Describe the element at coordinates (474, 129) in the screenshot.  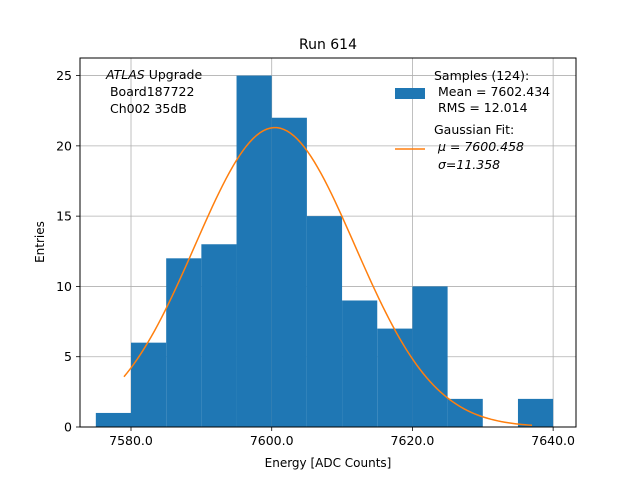
I see `legend-fit-title: Gaussian Fit:` at that location.